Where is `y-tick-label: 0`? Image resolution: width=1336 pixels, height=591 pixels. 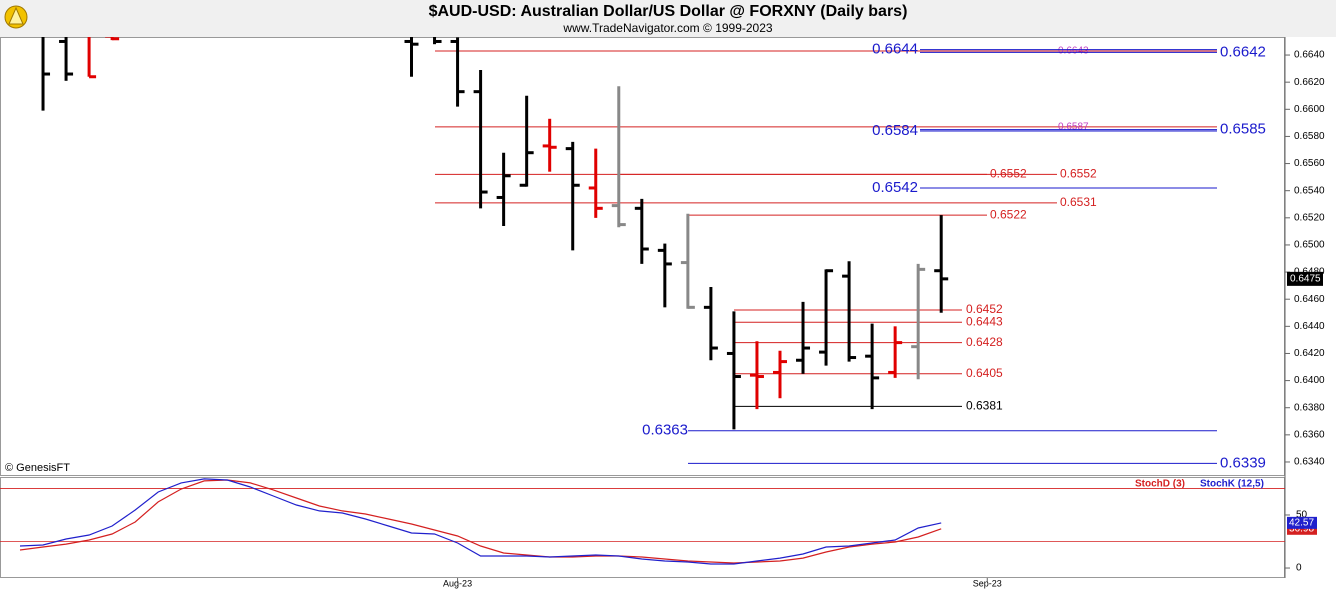
y-tick-label: 0 is located at coordinates (1299, 568).